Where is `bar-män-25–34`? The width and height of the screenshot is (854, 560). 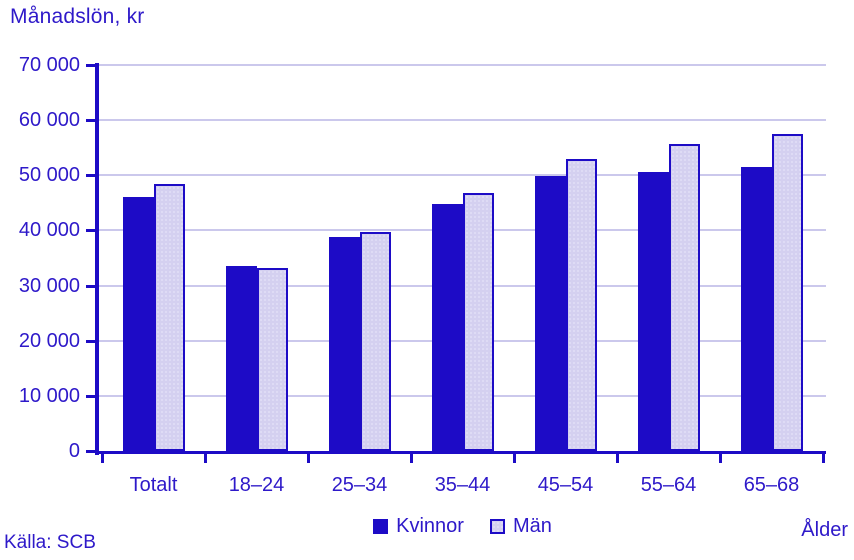 bar-män-25–34 is located at coordinates (375, 341).